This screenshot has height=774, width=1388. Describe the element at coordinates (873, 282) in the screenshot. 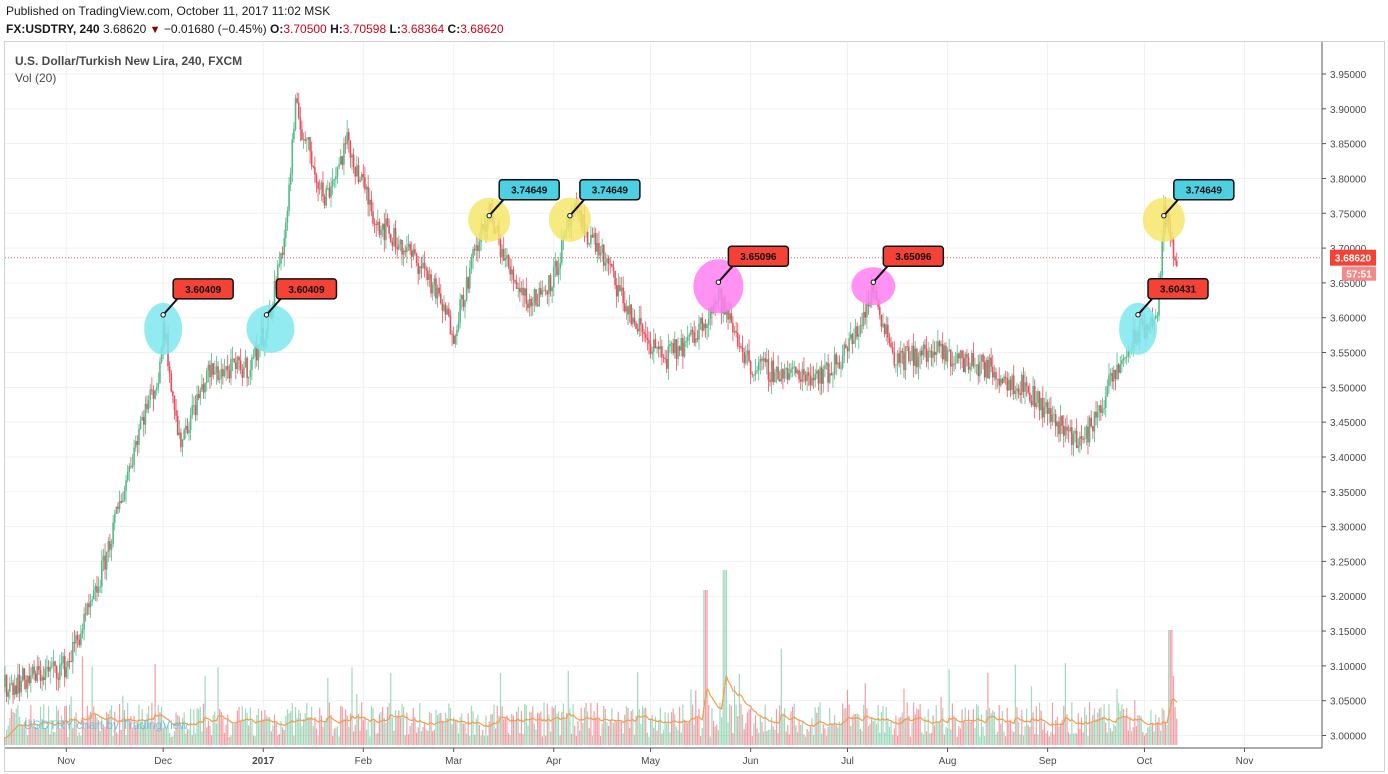

I see `callout-anchor-dot` at that location.